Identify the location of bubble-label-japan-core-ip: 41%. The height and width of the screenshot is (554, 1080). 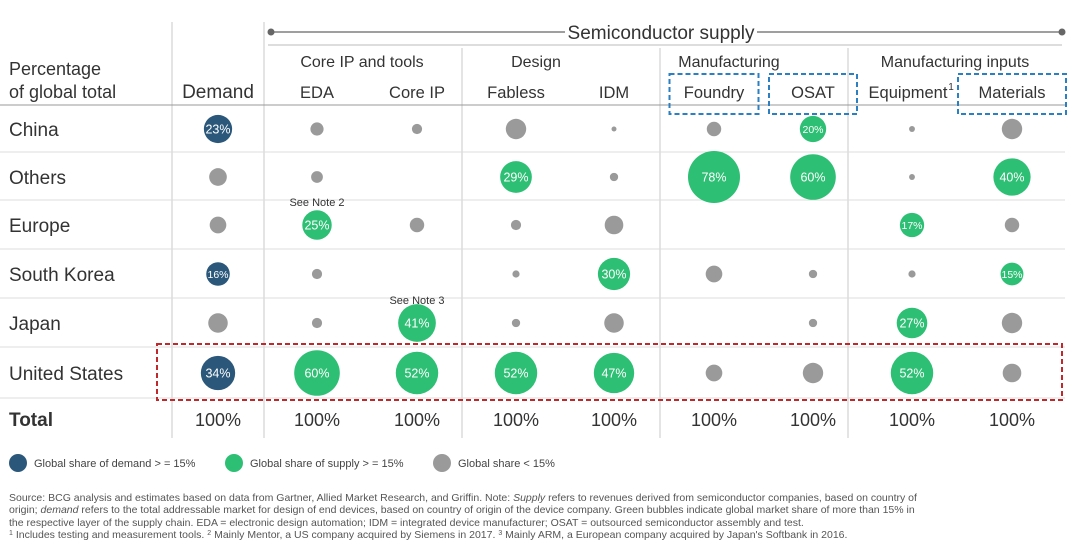
(416, 324).